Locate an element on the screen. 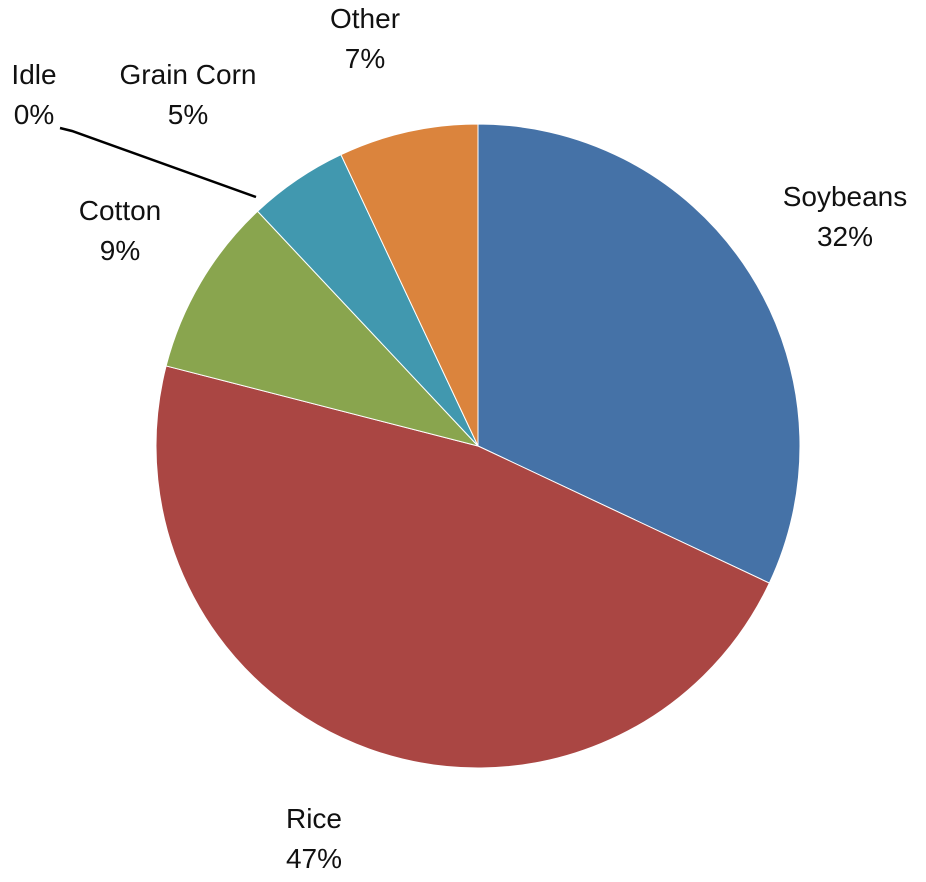  idle-leader-line is located at coordinates (158, 162).